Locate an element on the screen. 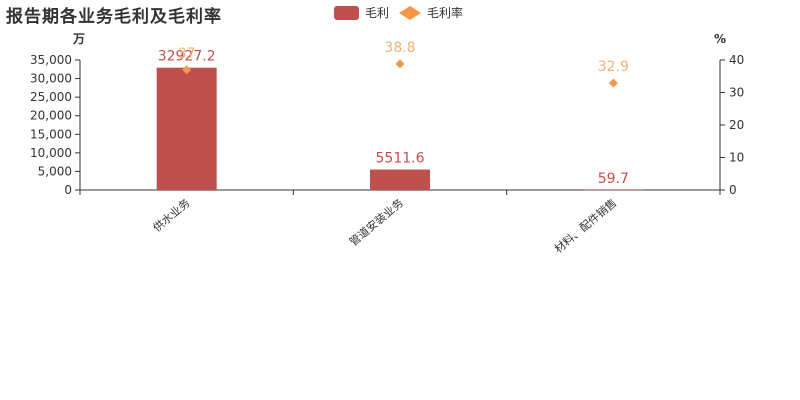 Image resolution: width=800 pixels, height=400 pixels. legend-label-gross-margin: 毛利率 is located at coordinates (445, 13).